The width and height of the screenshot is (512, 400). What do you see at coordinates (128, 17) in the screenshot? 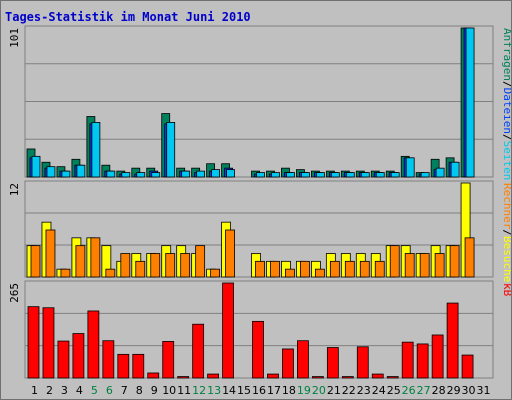
I see `chart-title: Tages-Statistik im Monat Juni 2010` at bounding box center [128, 17].